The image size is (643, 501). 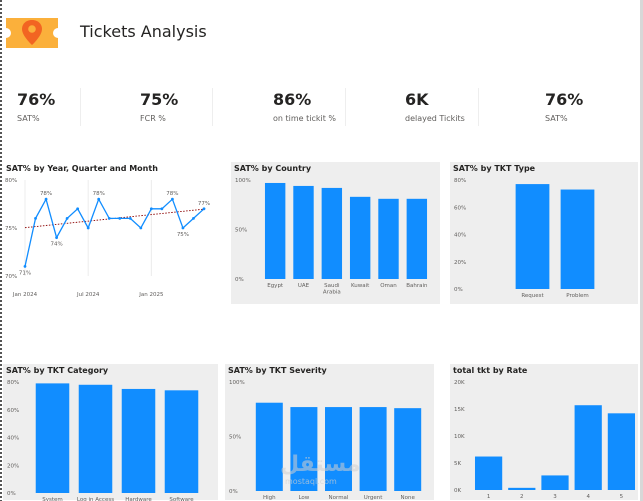 I want to click on series-line, so click(x=114, y=232).